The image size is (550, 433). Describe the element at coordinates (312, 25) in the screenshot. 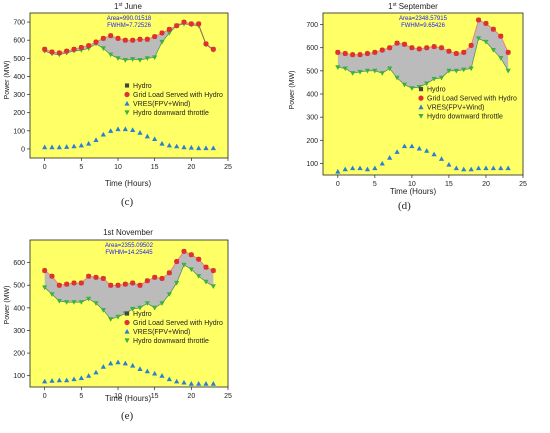

I see `y-tick-label: 700` at that location.